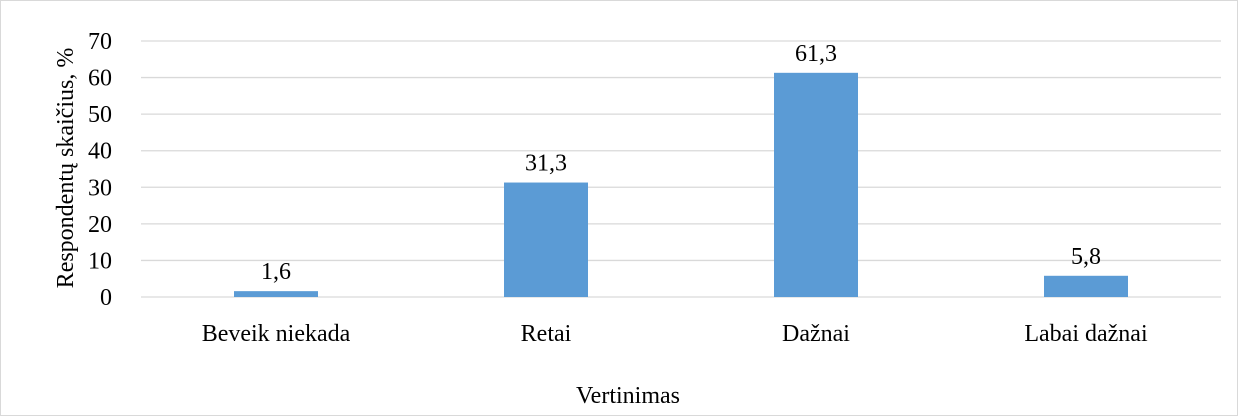 Image resolution: width=1238 pixels, height=416 pixels. Describe the element at coordinates (106, 298) in the screenshot. I see `y-tick-label: 0` at that location.